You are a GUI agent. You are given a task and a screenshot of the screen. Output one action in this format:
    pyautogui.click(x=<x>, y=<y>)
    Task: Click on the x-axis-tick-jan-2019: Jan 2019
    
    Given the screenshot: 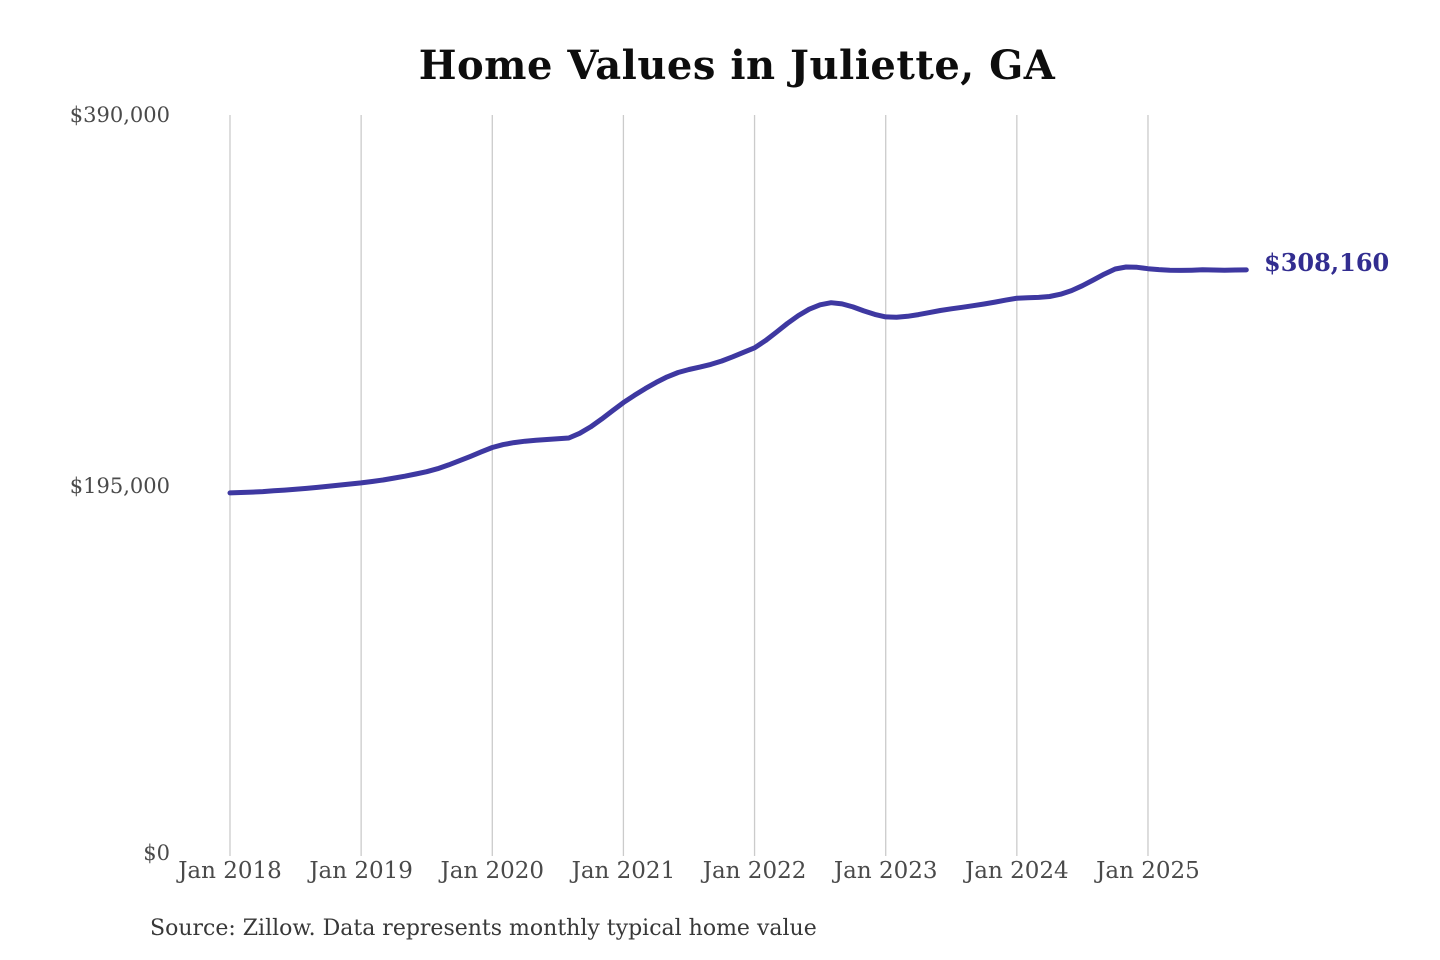 What is the action you would take?
    pyautogui.click(x=361, y=871)
    